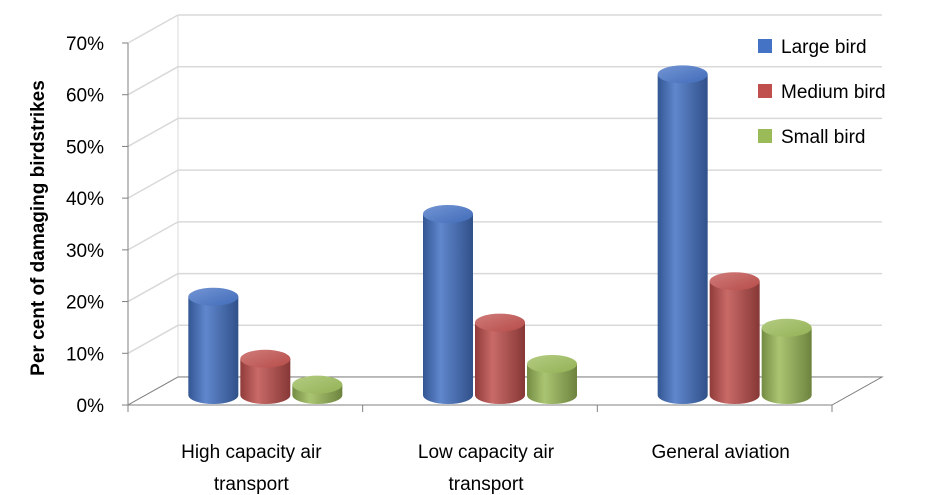 This screenshot has width=929, height=495. What do you see at coordinates (85, 354) in the screenshot?
I see `y-tick-label: 10%` at bounding box center [85, 354].